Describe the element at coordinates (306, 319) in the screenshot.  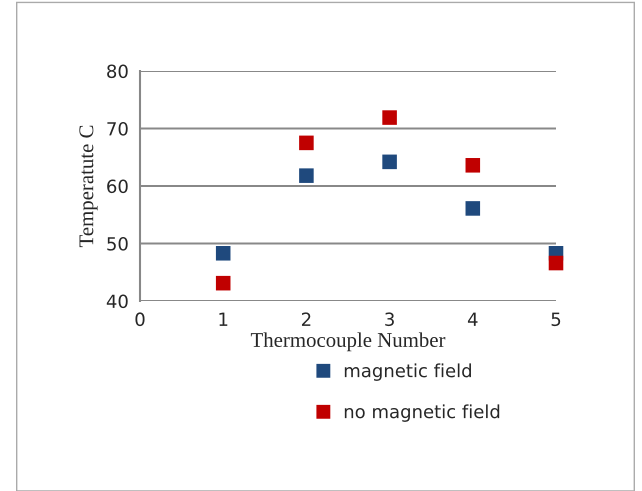
I see `x-tick-label: 2` at that location.